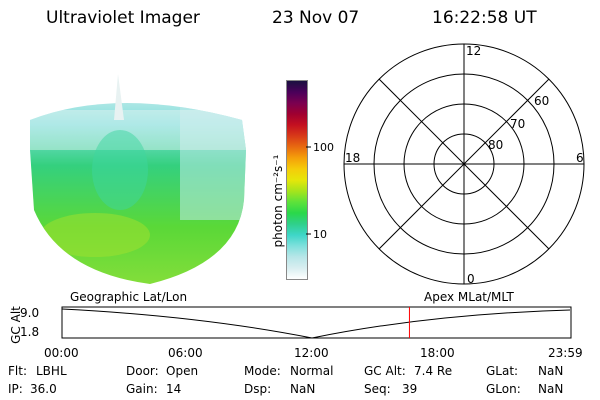 The width and height of the screenshot is (600, 400). I want to click on gcalt-value: 7.4 Re, so click(433, 371).